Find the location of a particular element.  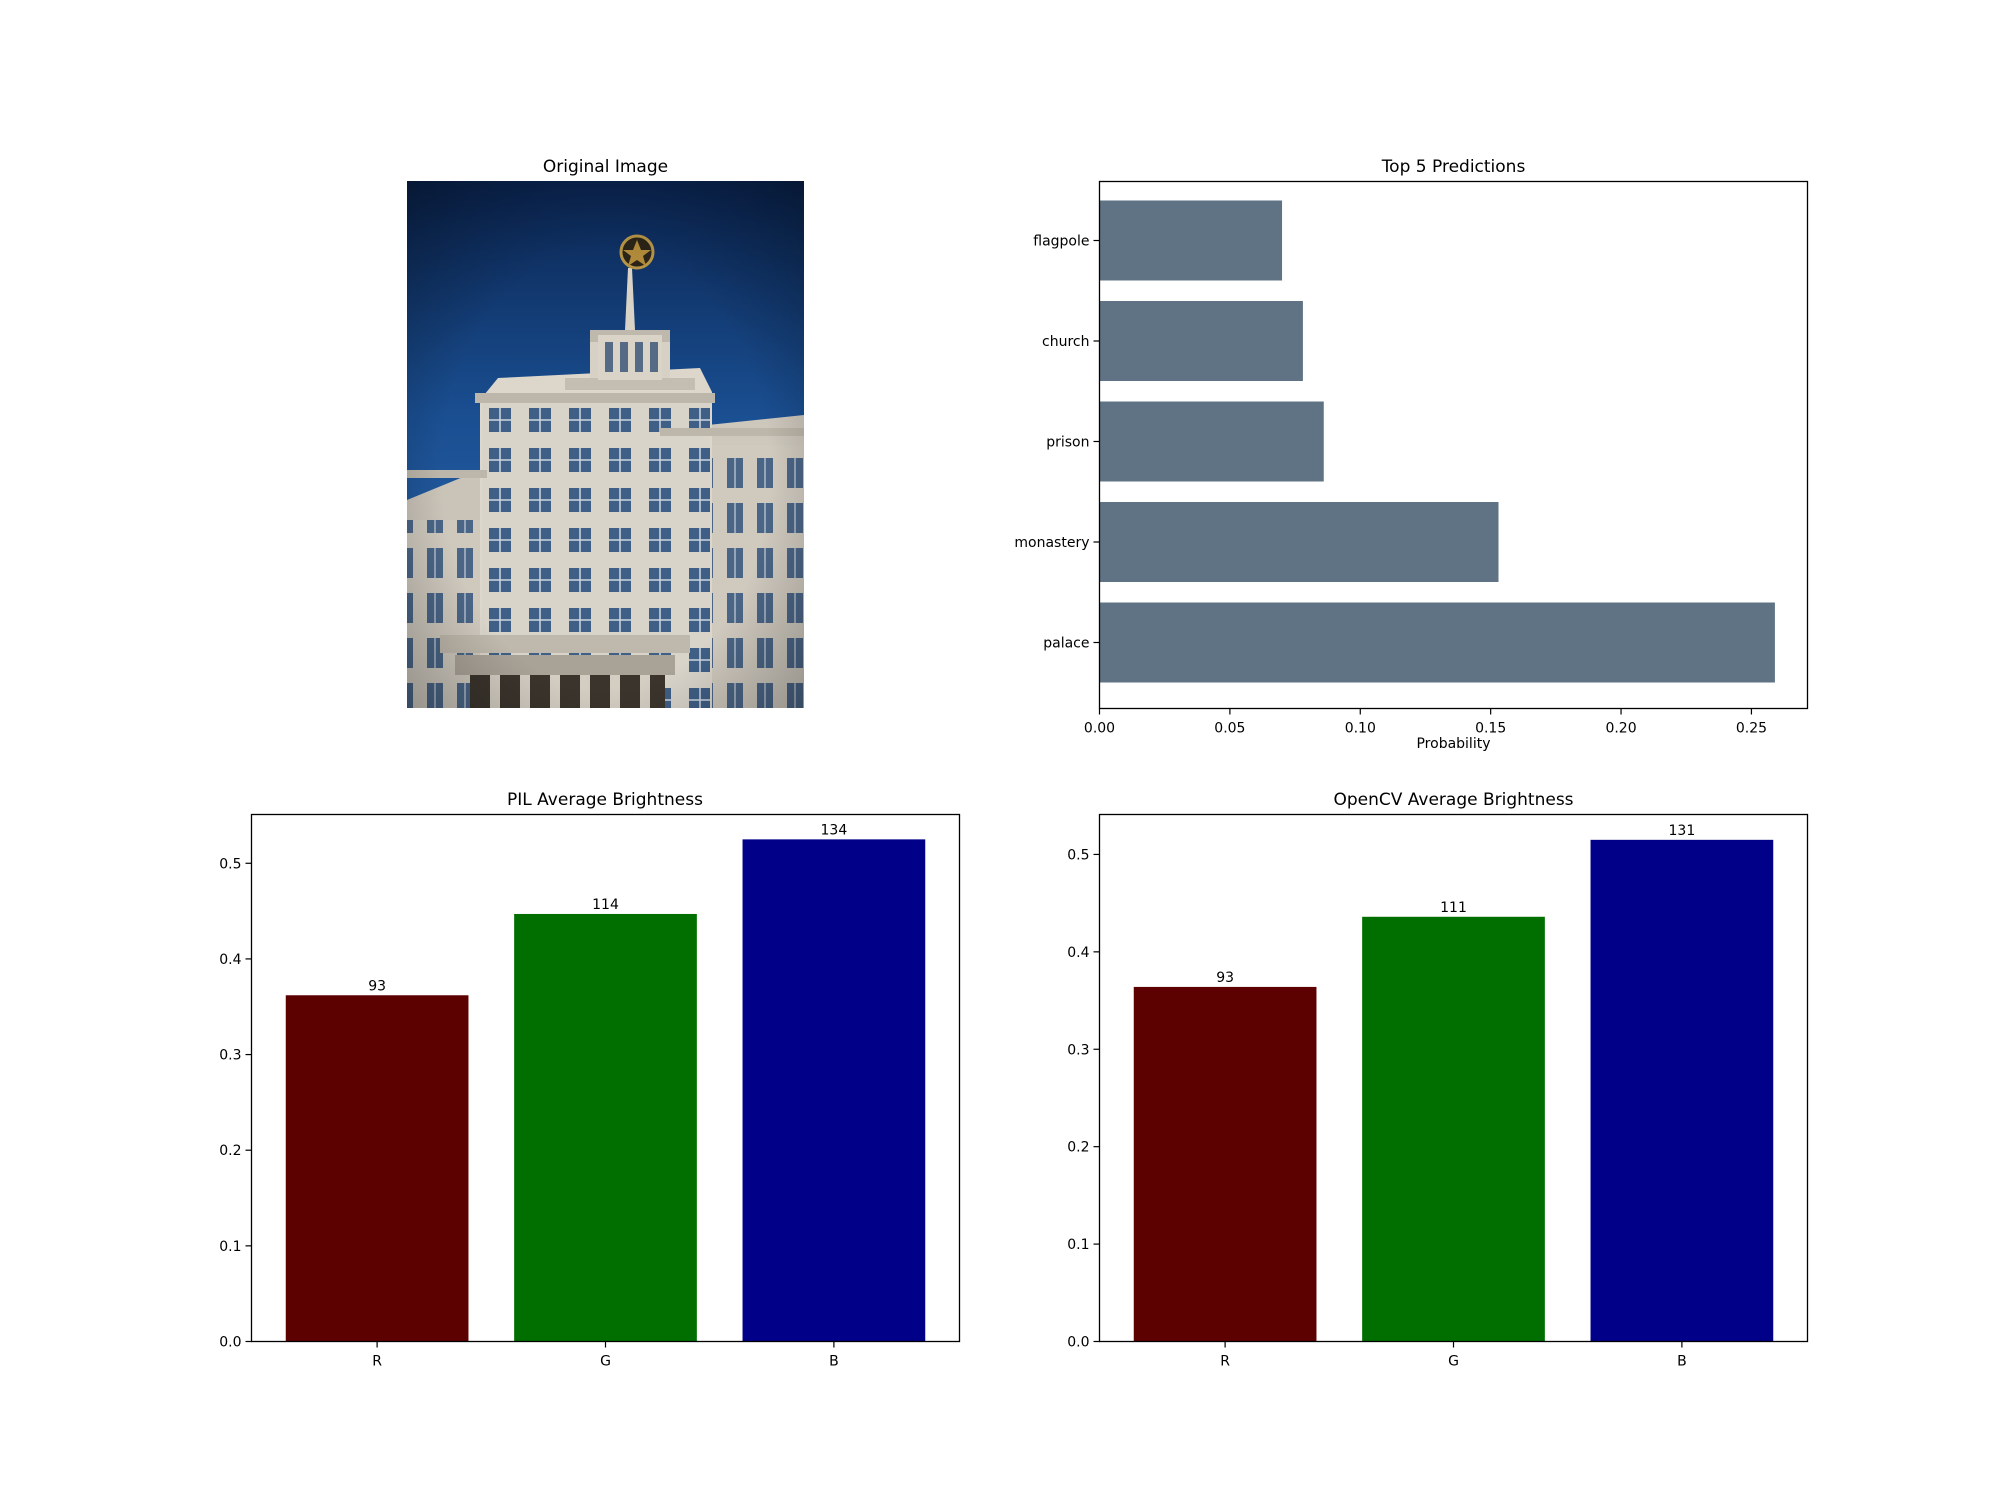

predictions-title: Top 5 Predictions is located at coordinates (1453, 167).